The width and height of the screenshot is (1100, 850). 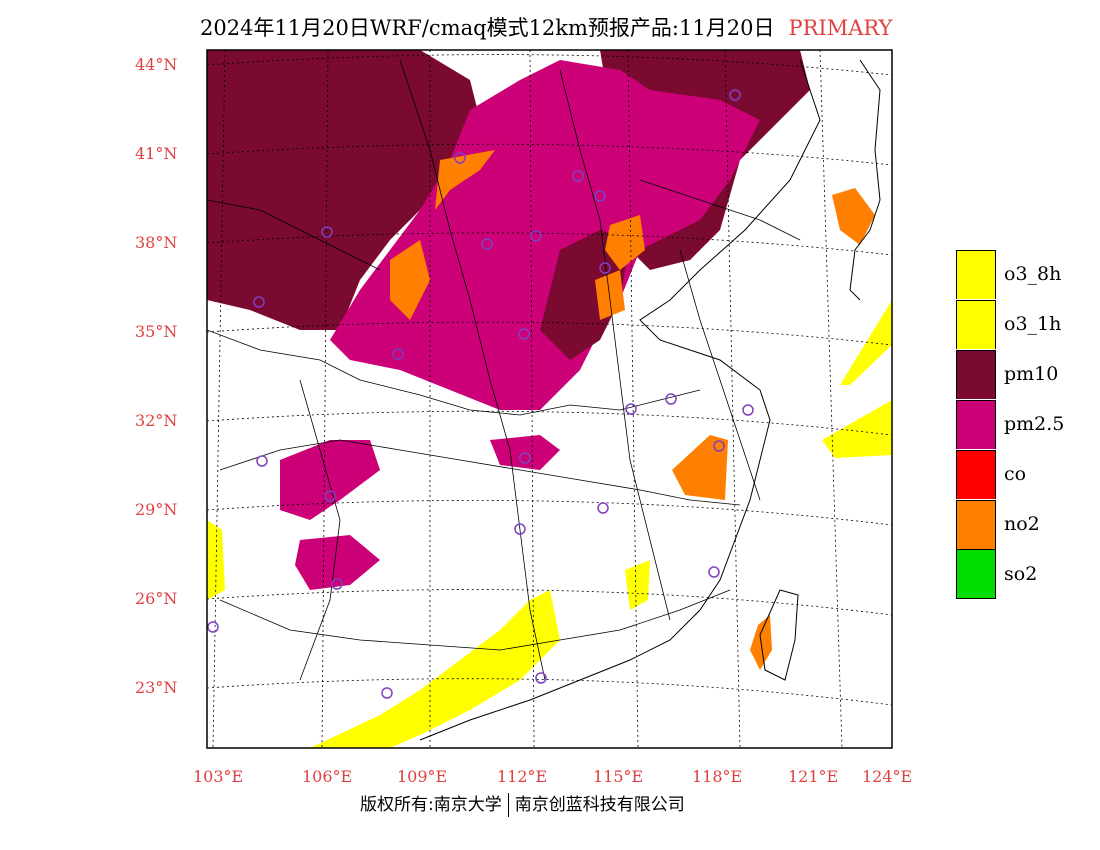 What do you see at coordinates (156, 509) in the screenshot?
I see `lat-label-29: 29°N` at bounding box center [156, 509].